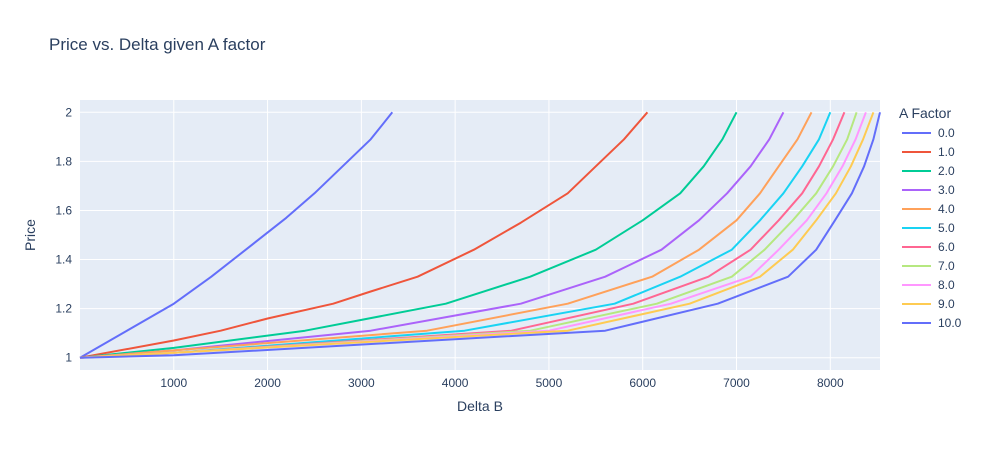  What do you see at coordinates (946, 285) in the screenshot?
I see `legend-label: 8.0` at bounding box center [946, 285].